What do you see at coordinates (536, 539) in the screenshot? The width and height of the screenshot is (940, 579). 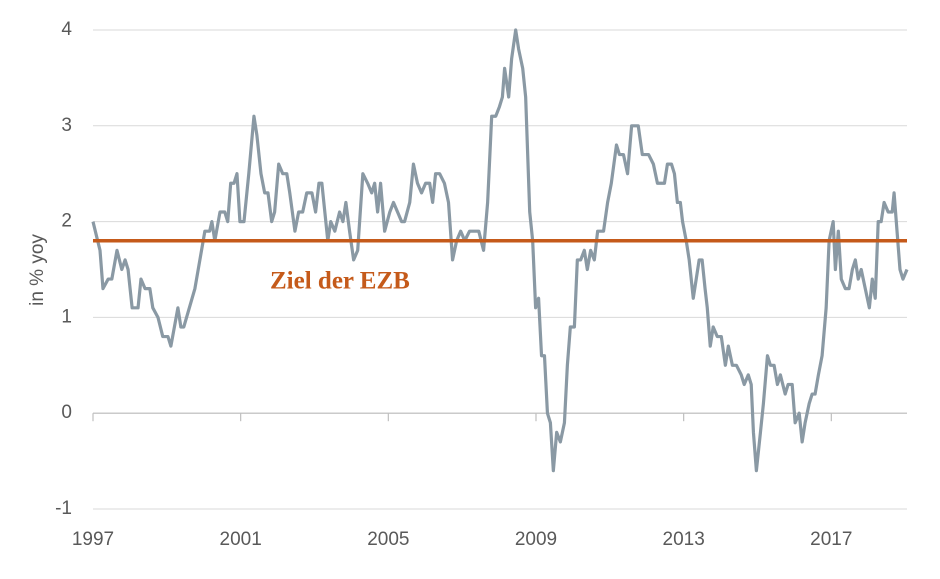 I see `x-tick-label: 2009` at bounding box center [536, 539].